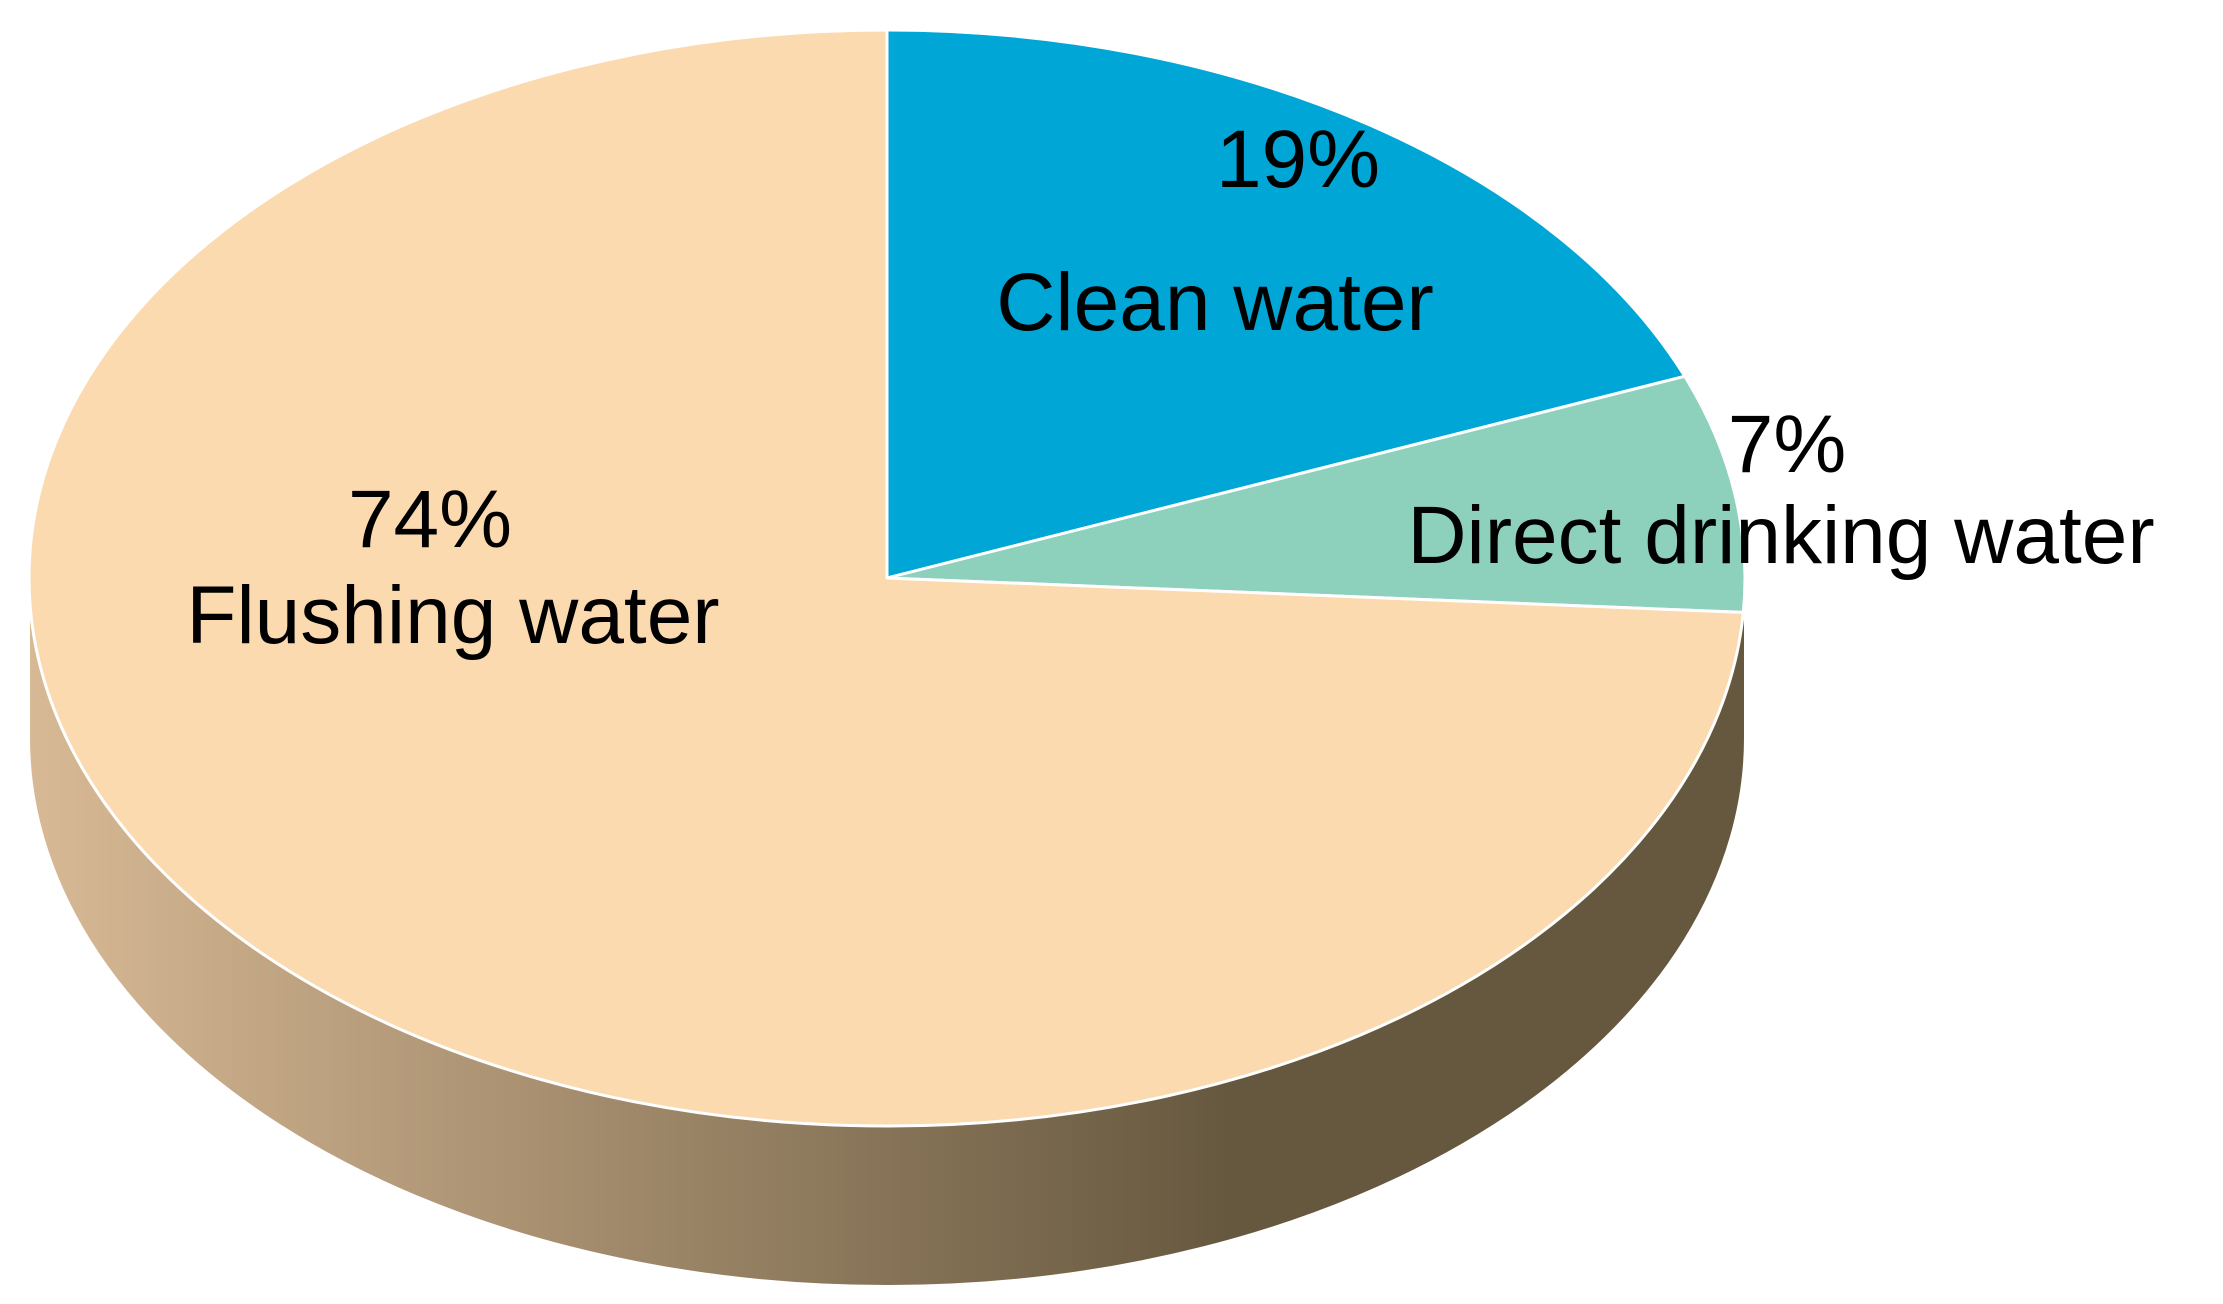 The height and width of the screenshot is (1304, 2223). I want to click on pie-percent-label-clean-water: 19%, so click(1298, 159).